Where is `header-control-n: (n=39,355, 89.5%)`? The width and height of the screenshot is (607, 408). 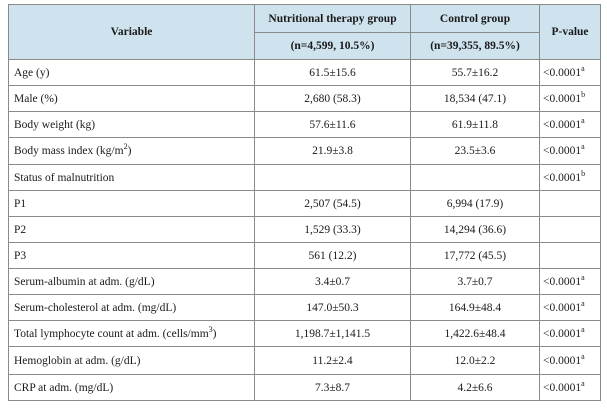 header-control-n: (n=39,355, 89.5%) is located at coordinates (475, 46).